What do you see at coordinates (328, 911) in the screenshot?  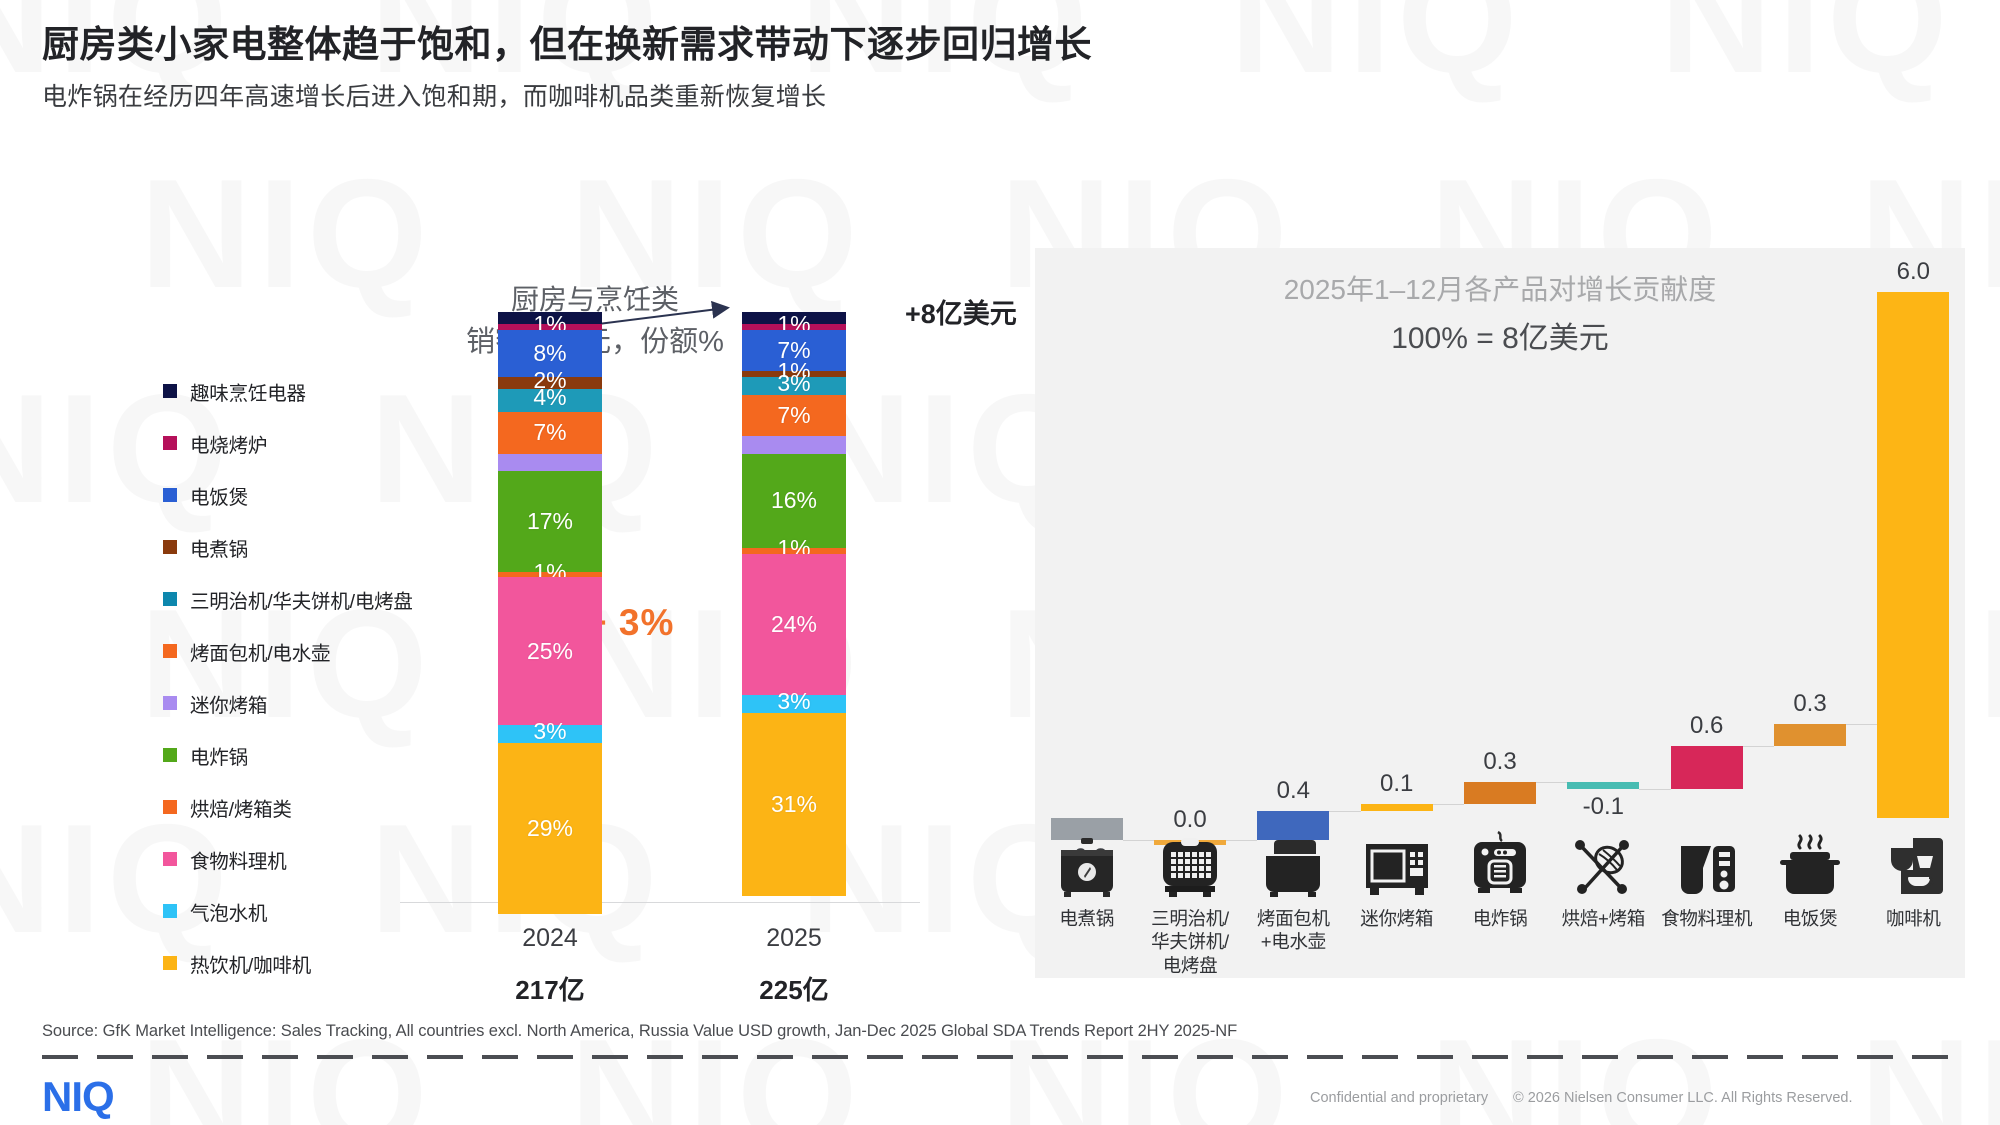 I see `legend-item: 气泡水机` at bounding box center [328, 911].